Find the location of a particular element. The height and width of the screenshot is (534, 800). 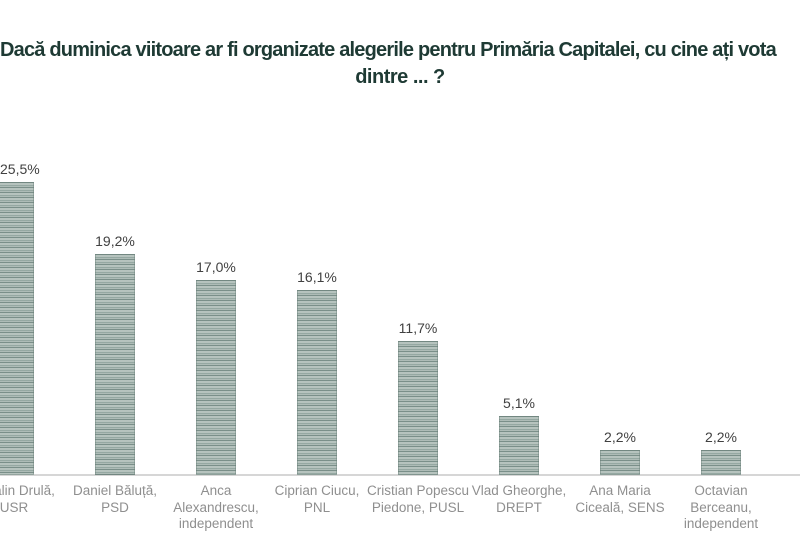

x-axis-line is located at coordinates (400, 475).